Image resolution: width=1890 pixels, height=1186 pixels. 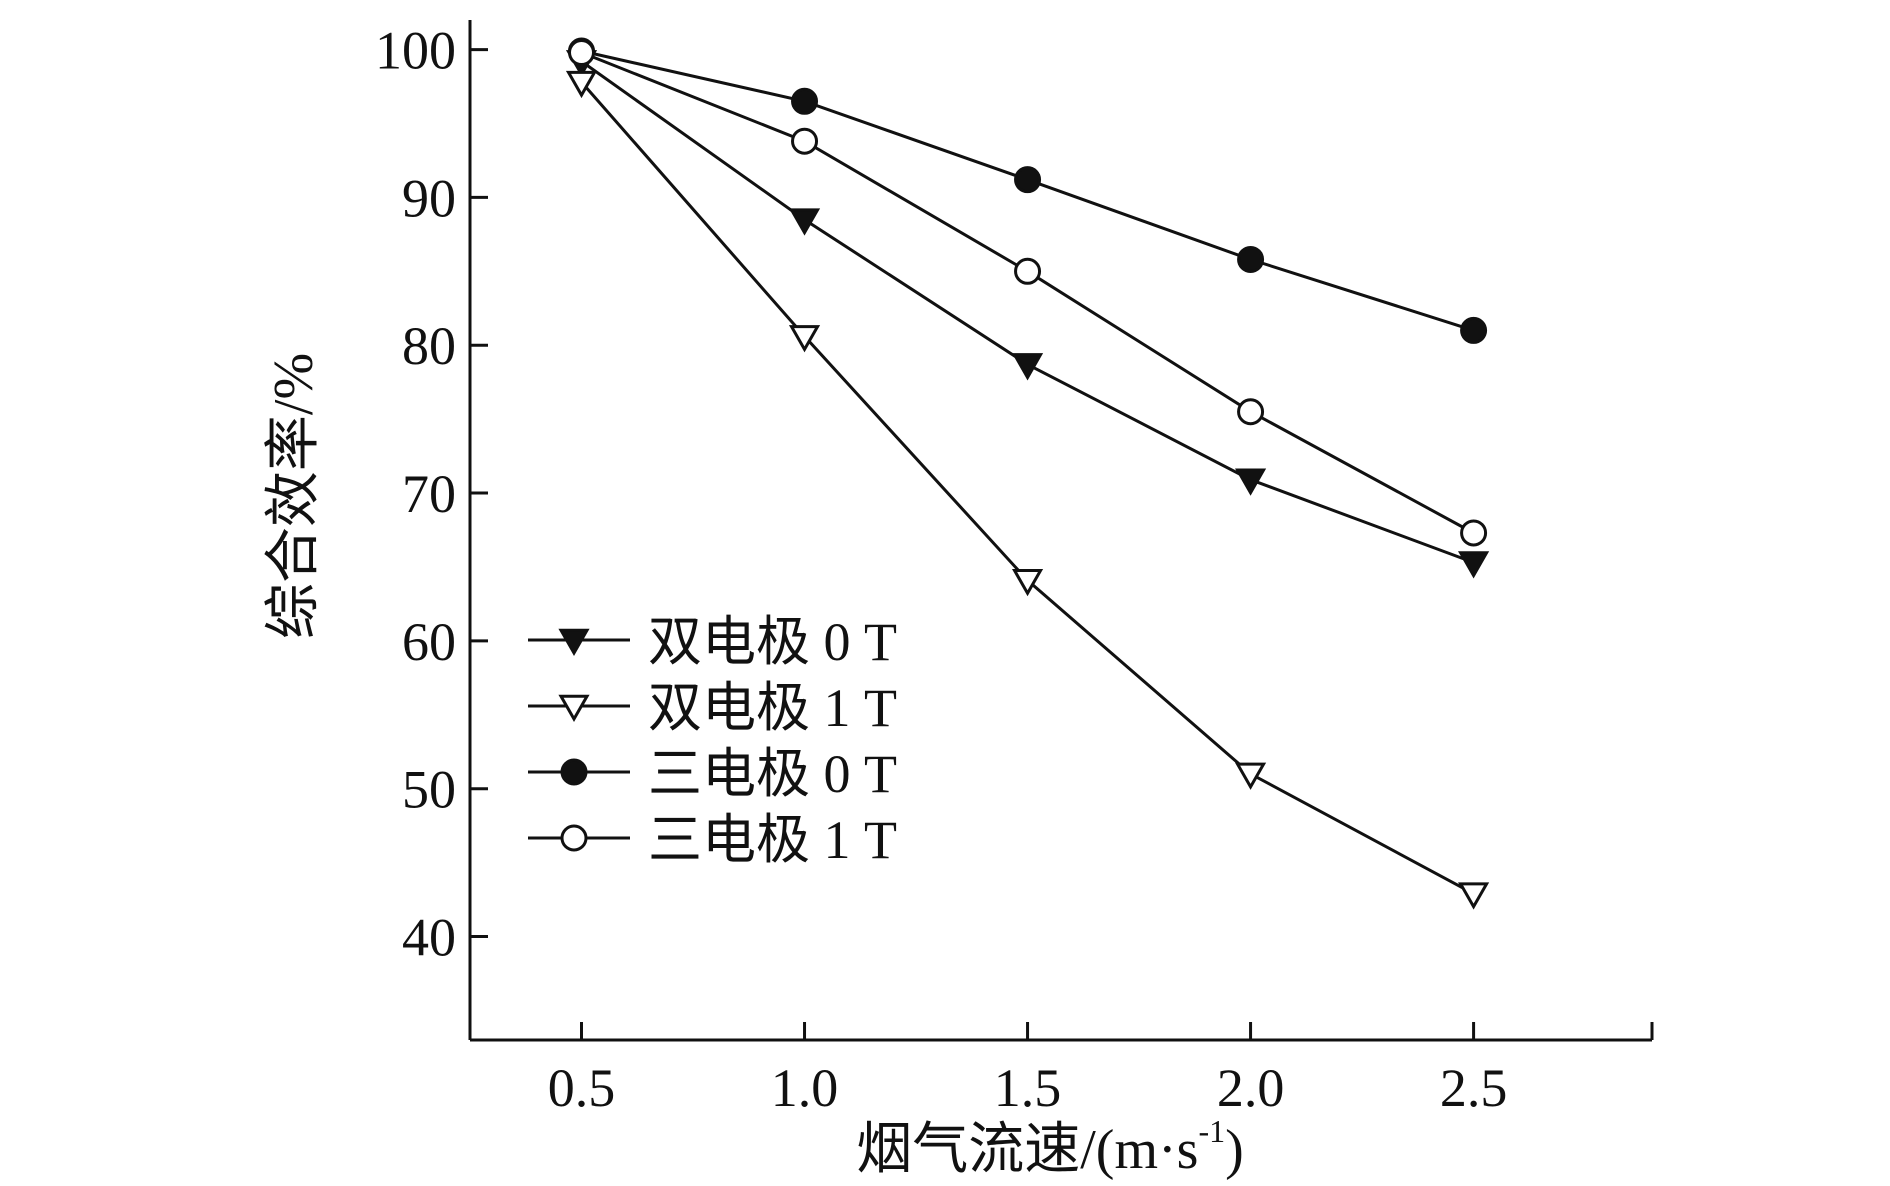 What do you see at coordinates (805, 1088) in the screenshot?
I see `x-tick-label: 1.0` at bounding box center [805, 1088].